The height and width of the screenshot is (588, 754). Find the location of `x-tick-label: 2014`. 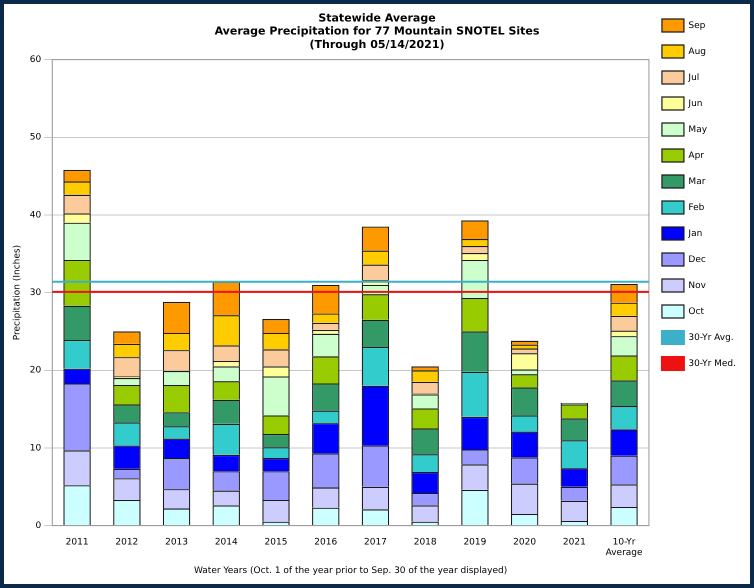

x-tick-label: 2014 is located at coordinates (226, 542).